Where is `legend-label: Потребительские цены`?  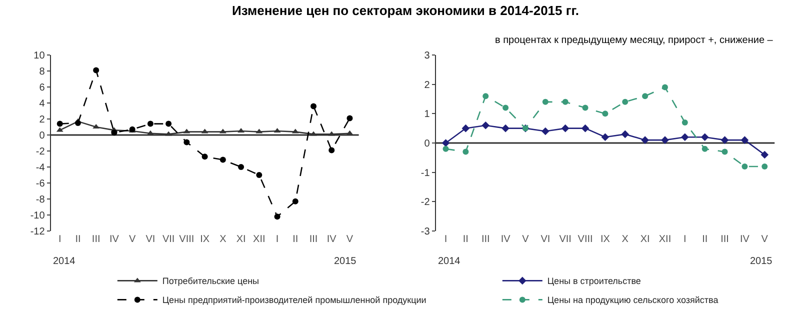
legend-label: Потребительские цены is located at coordinates (211, 281).